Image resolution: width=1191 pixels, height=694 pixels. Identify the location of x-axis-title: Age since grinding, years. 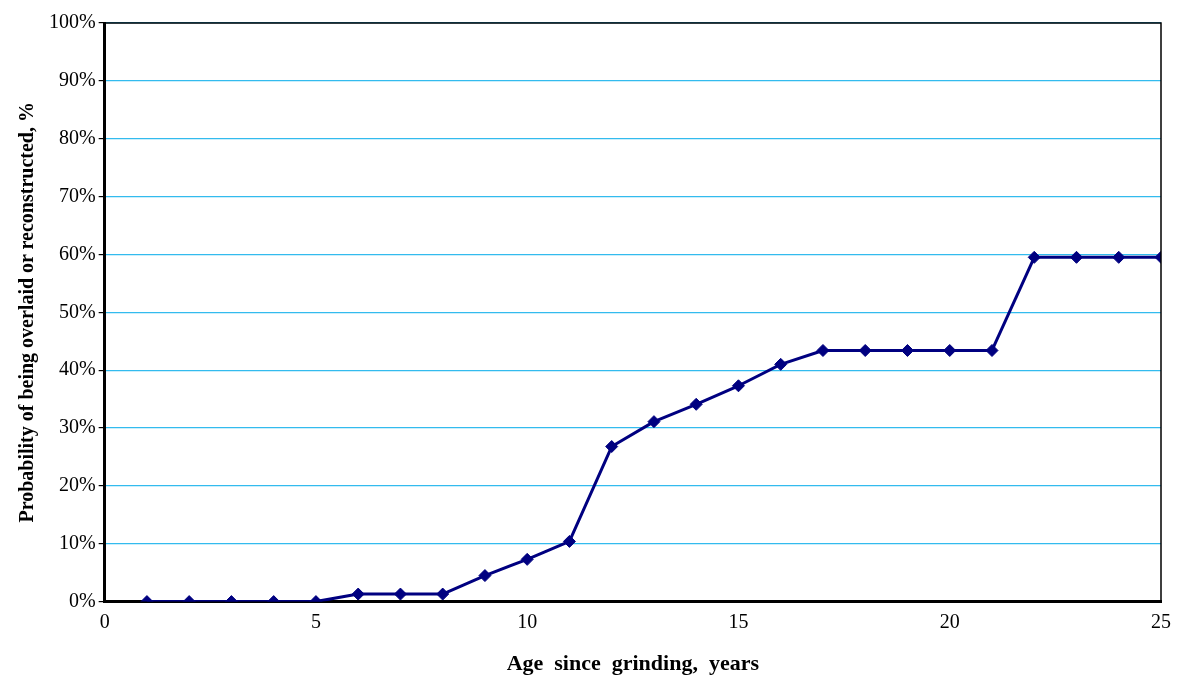
(633, 663).